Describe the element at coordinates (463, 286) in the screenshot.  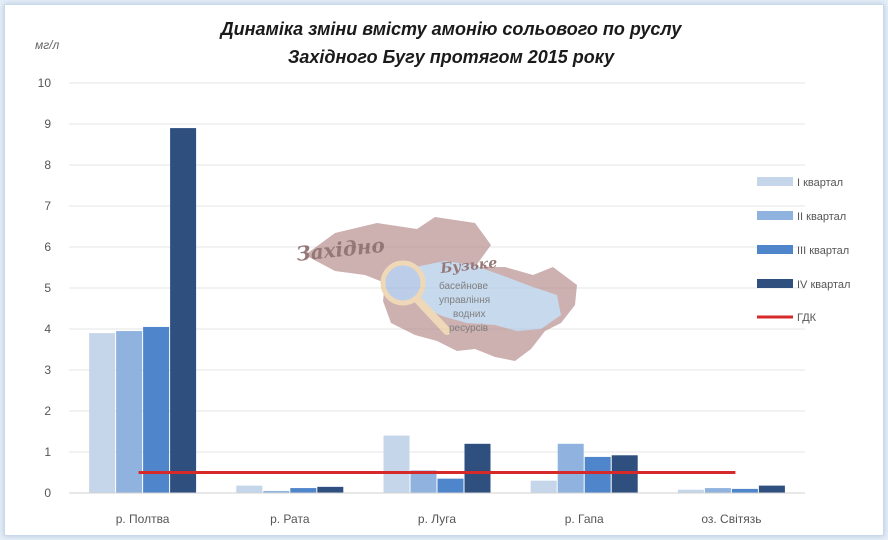
I see `watermark-sub-1: басейнове` at that location.